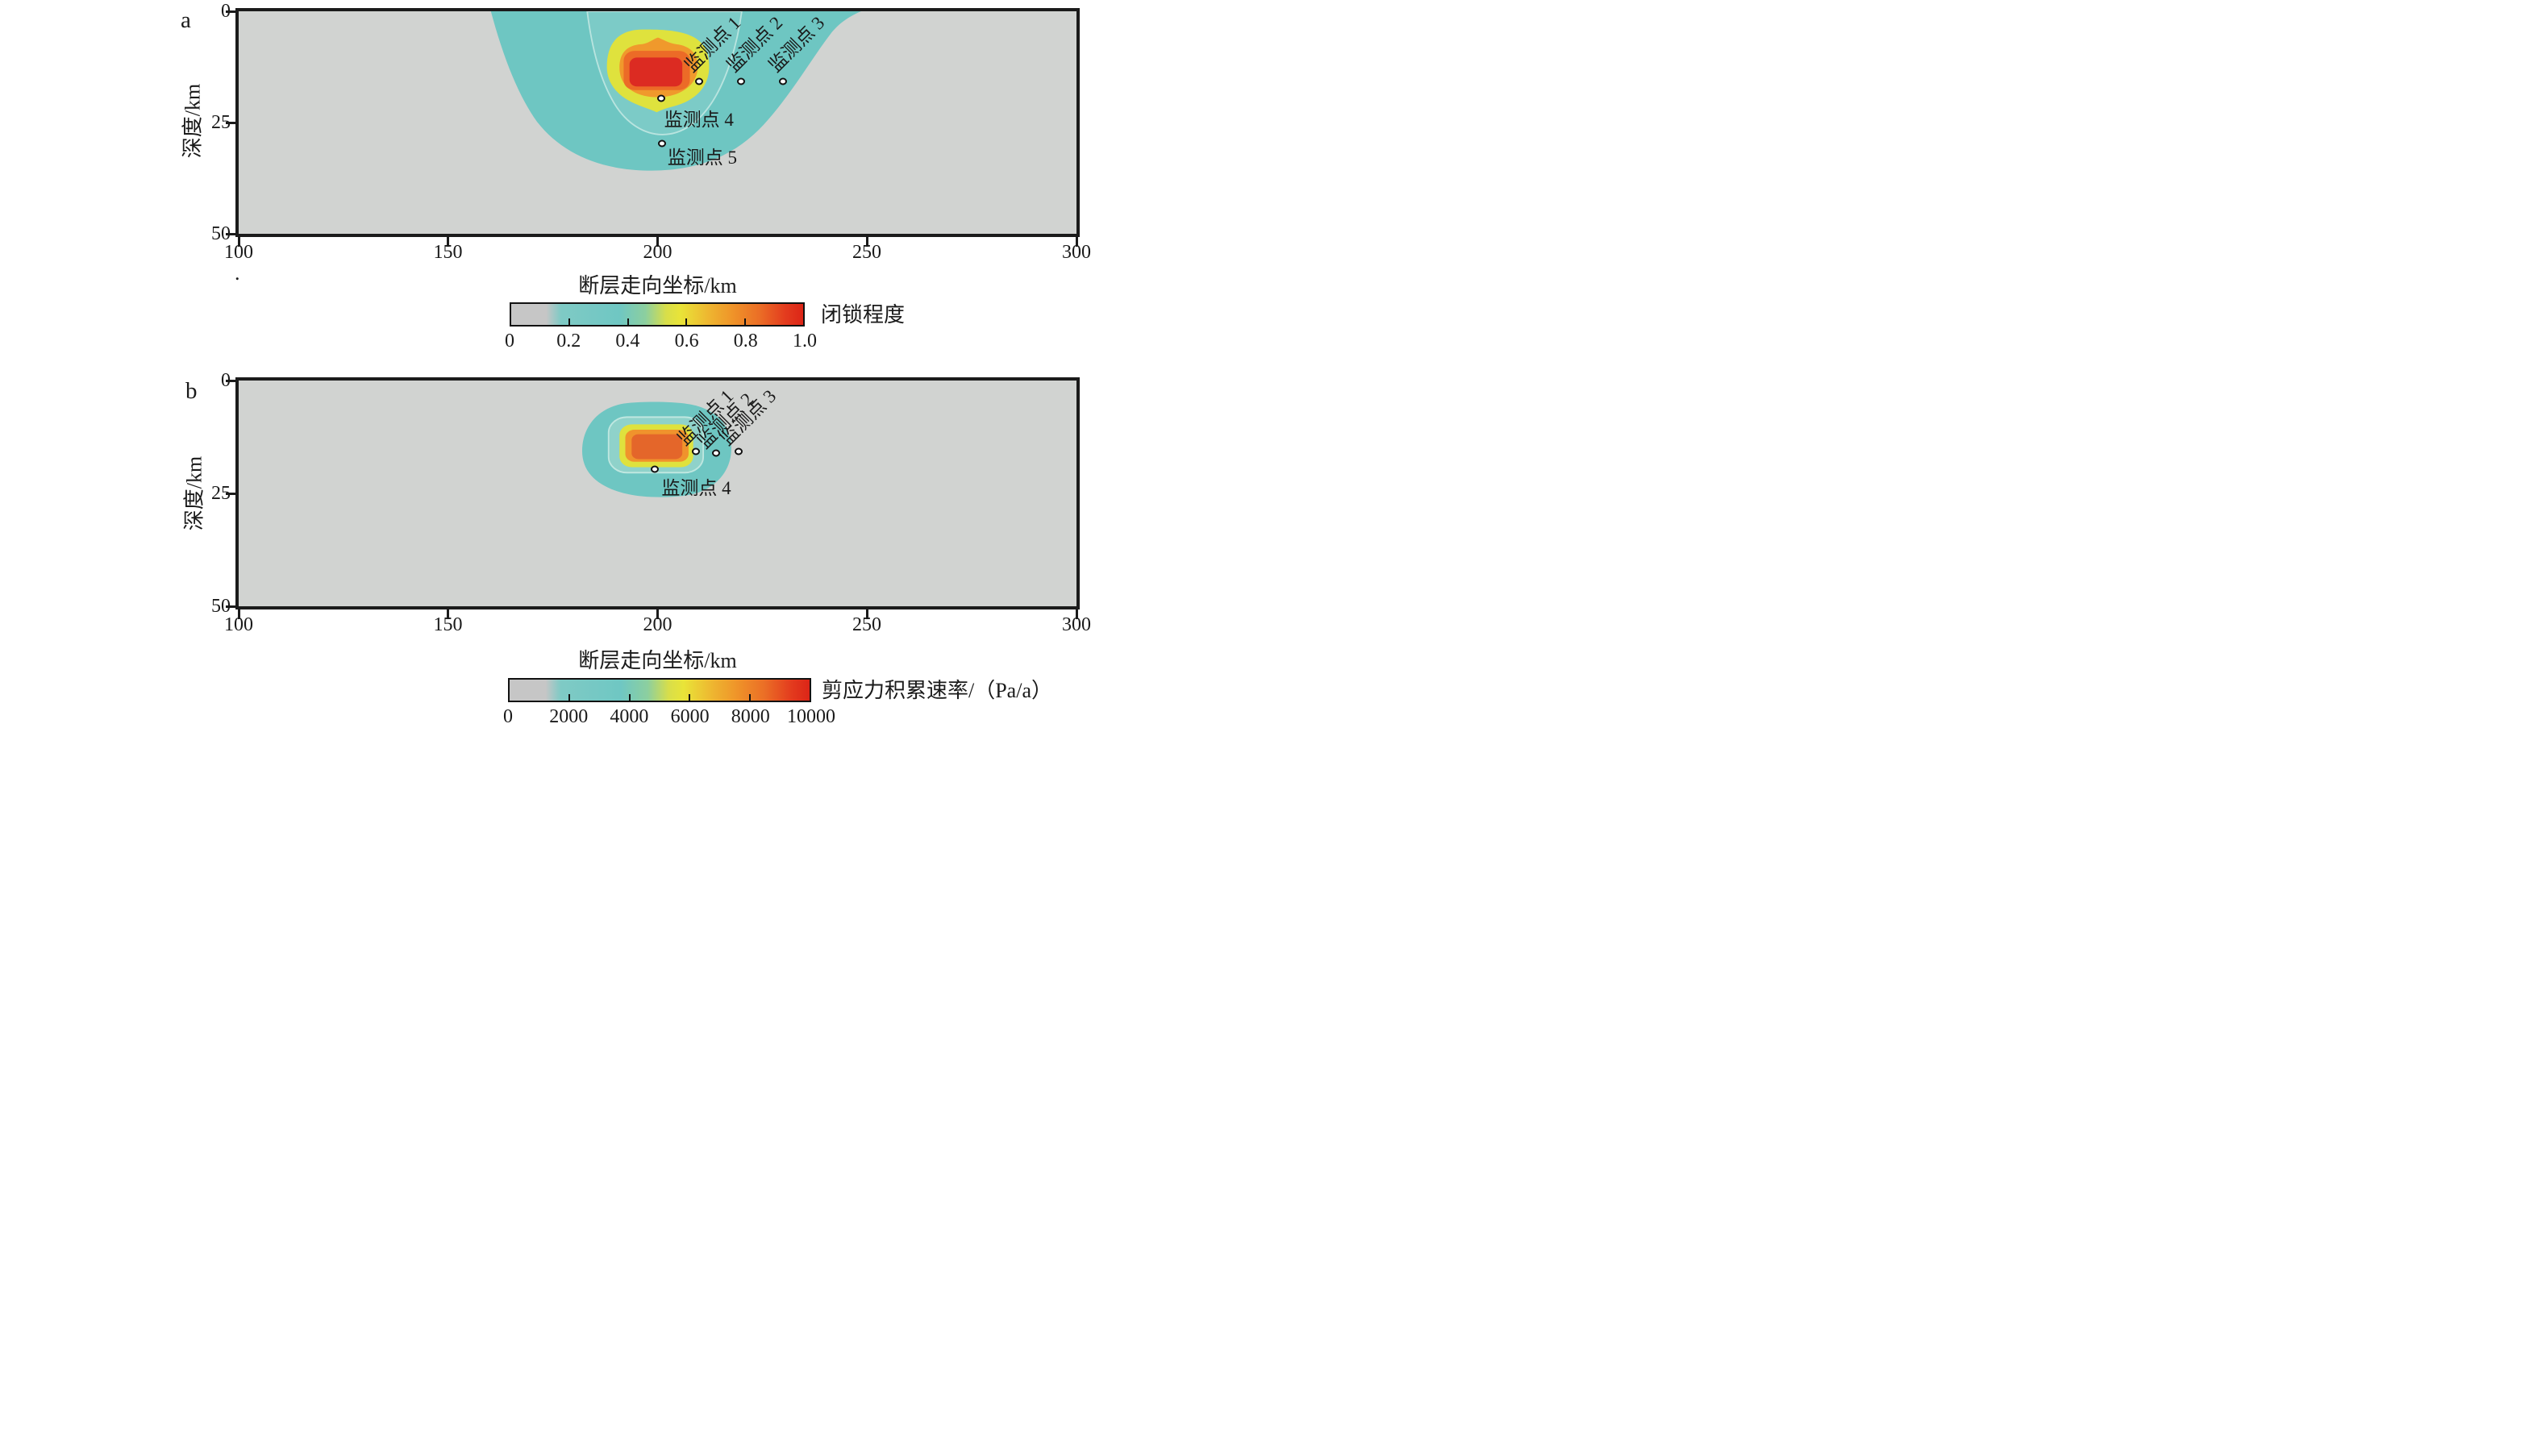  I want to click on colorbar-b-tick-label: 0, so click(508, 716).